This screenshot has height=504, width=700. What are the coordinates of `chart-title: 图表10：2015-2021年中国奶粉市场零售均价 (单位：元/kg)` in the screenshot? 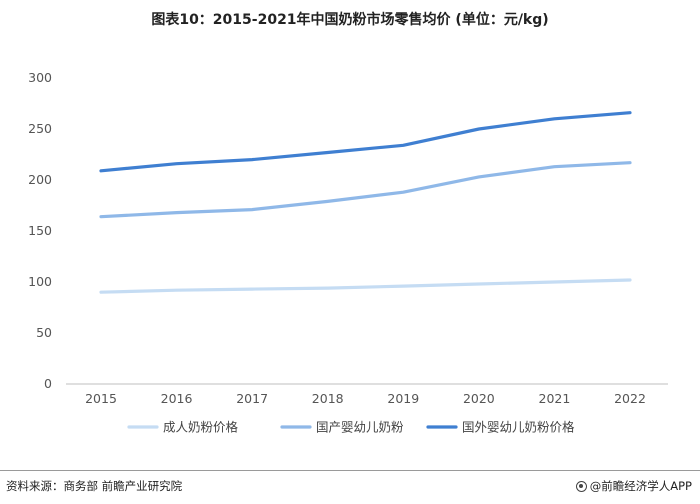 It's located at (350, 20).